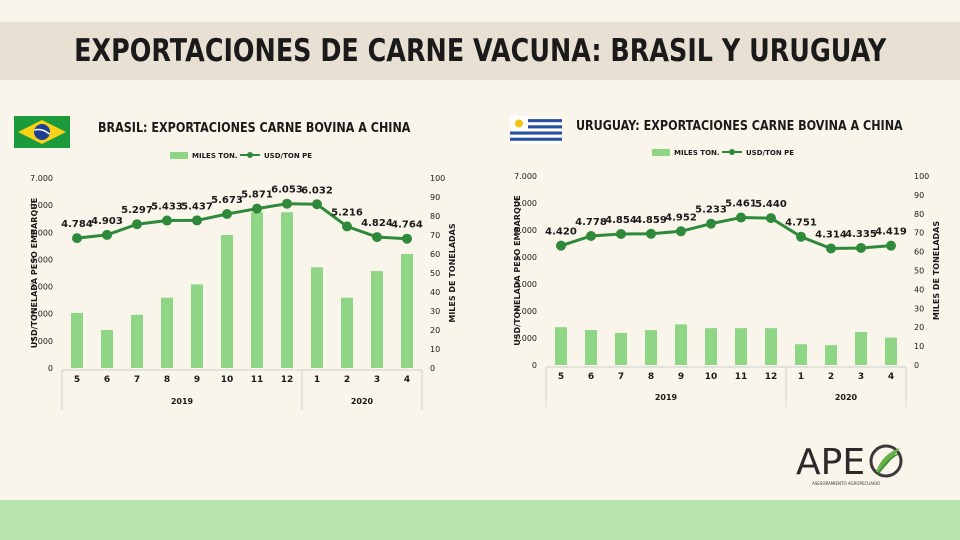 The height and width of the screenshot is (540, 960). Describe the element at coordinates (41, 287) in the screenshot. I see `y-tick-label: 3.000` at that location.